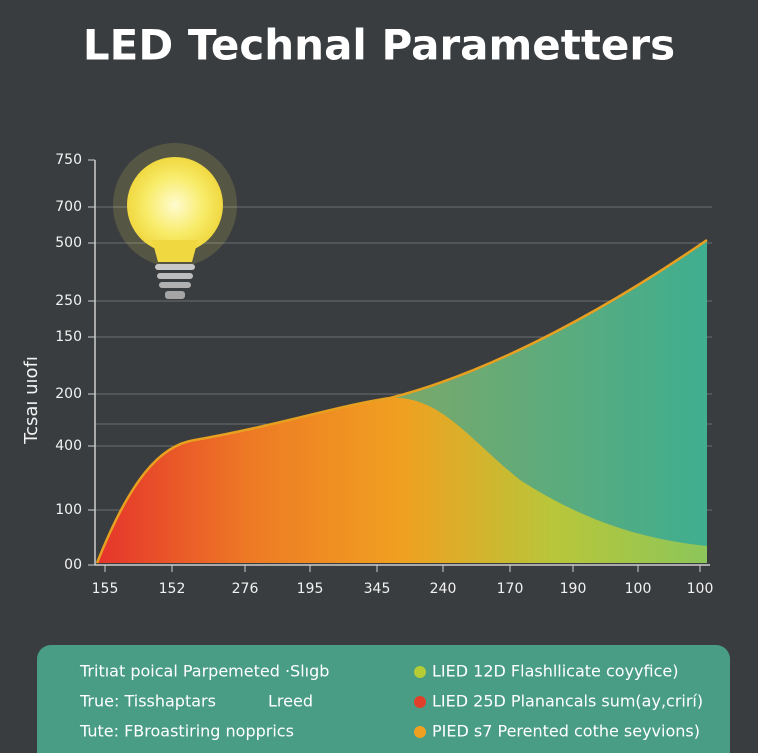  I want to click on x-tick-label: 152, so click(172, 589).